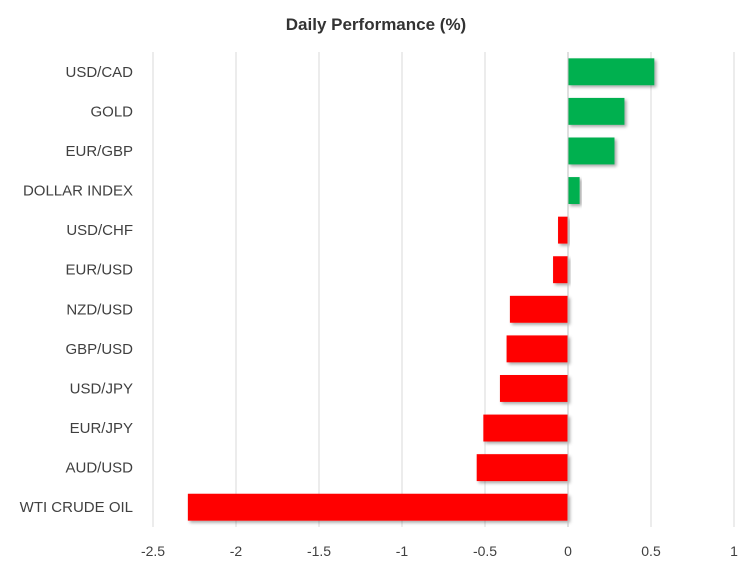 Image resolution: width=753 pixels, height=568 pixels. What do you see at coordinates (568, 551) in the screenshot?
I see `x-tick-label: 0` at bounding box center [568, 551].